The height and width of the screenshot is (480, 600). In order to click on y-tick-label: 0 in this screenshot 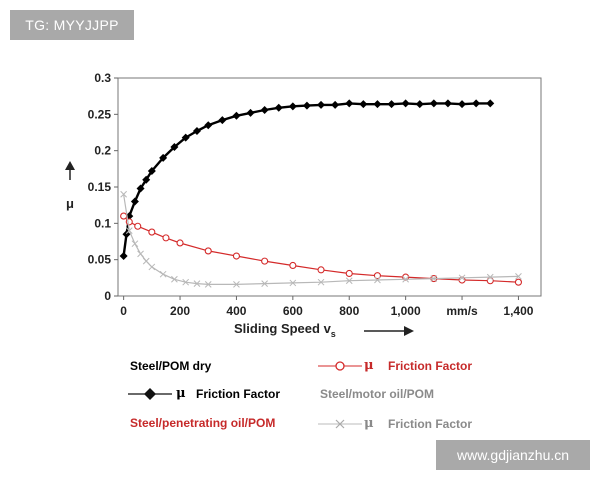, I will do `click(107, 296)`.